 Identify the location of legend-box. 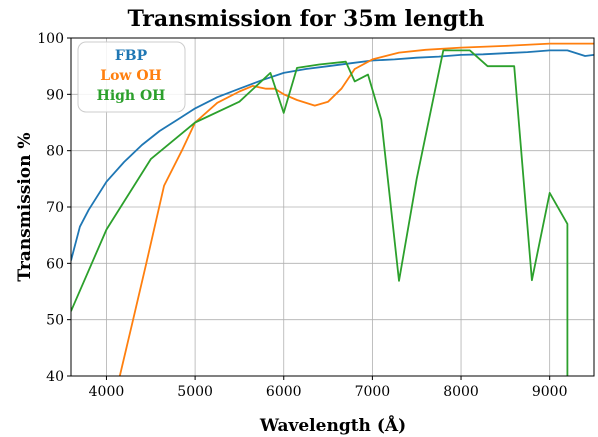
(131, 77).